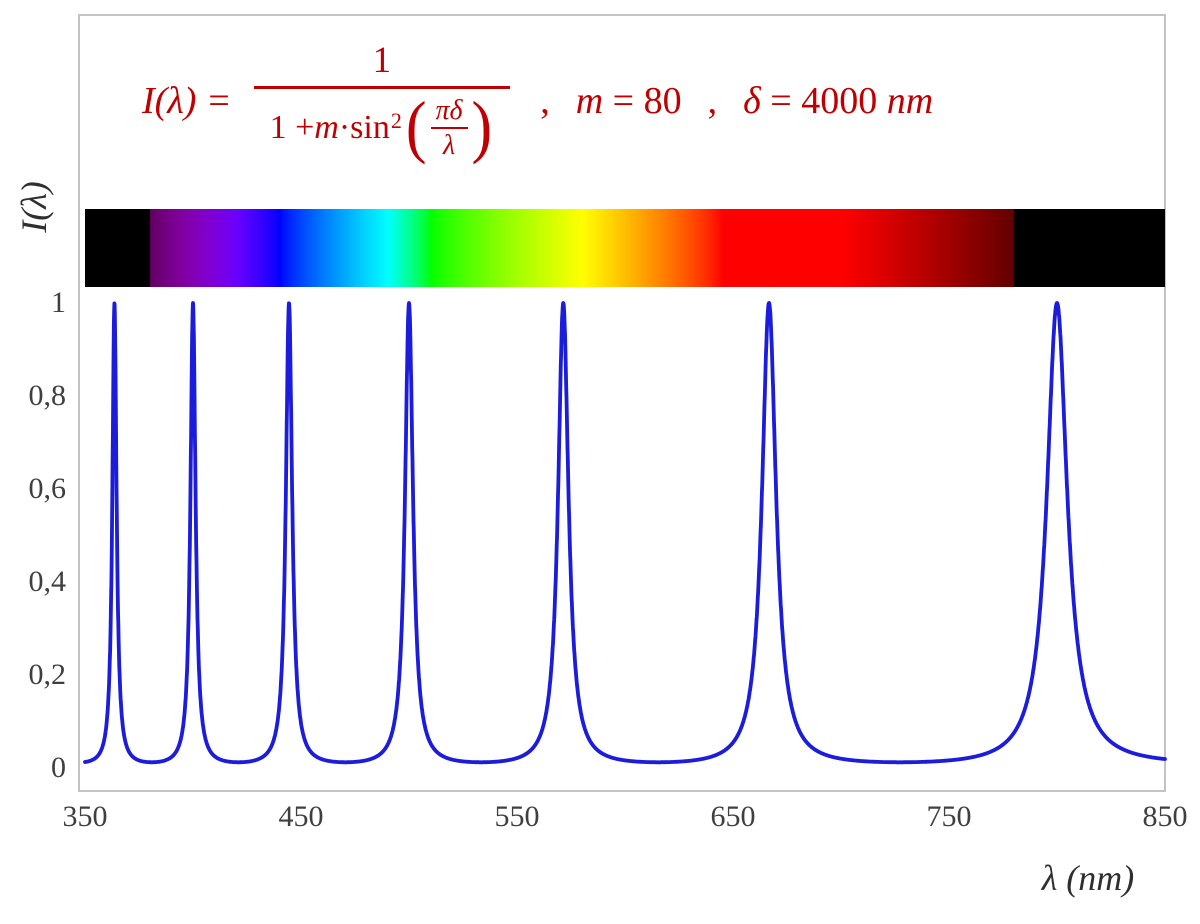 The image size is (1200, 924). What do you see at coordinates (1088, 878) in the screenshot?
I see `x-axis-title: λ (nm)` at bounding box center [1088, 878].